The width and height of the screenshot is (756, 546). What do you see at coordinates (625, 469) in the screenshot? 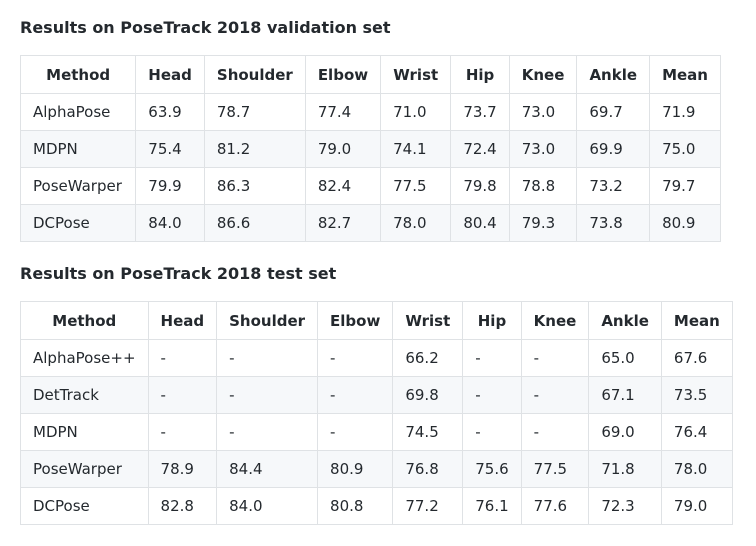
I see `score-cell: 71.8` at bounding box center [625, 469].